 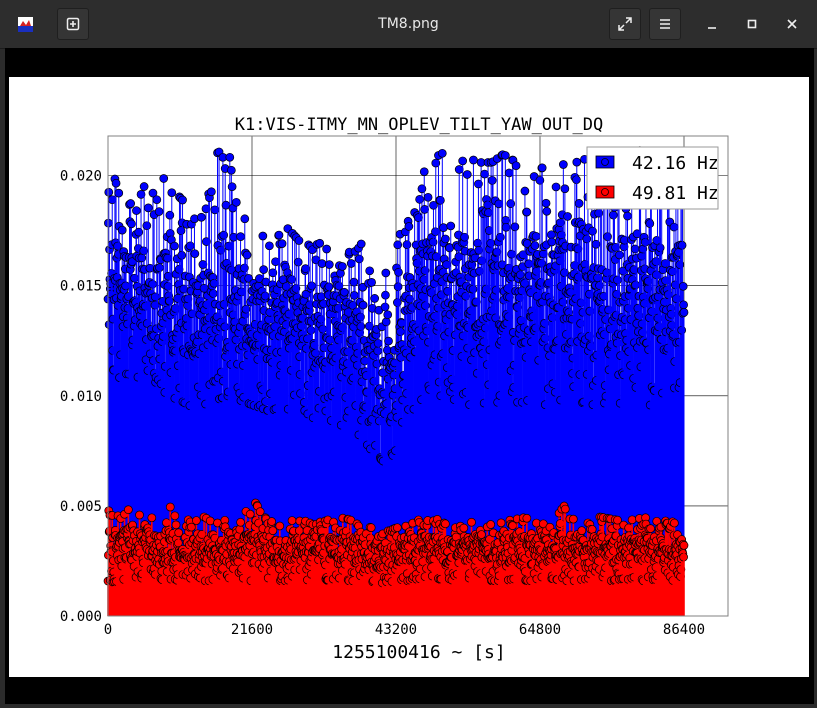 I want to click on window-titlebar: TM8.png, so click(x=408, y=24).